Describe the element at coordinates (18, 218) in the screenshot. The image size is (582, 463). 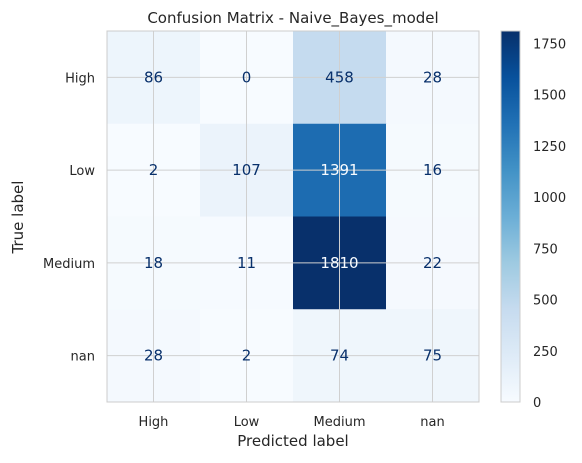
I see `y-axis-label: True label` at that location.